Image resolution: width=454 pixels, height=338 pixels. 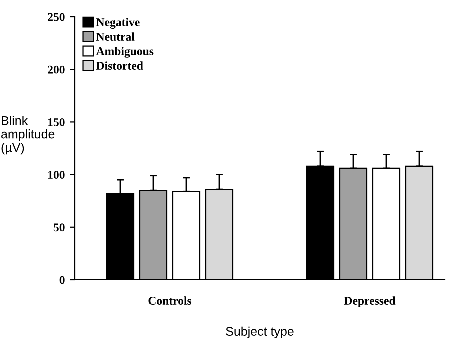 What do you see at coordinates (56, 122) in the screenshot?
I see `y-tick-label: 150` at bounding box center [56, 122].